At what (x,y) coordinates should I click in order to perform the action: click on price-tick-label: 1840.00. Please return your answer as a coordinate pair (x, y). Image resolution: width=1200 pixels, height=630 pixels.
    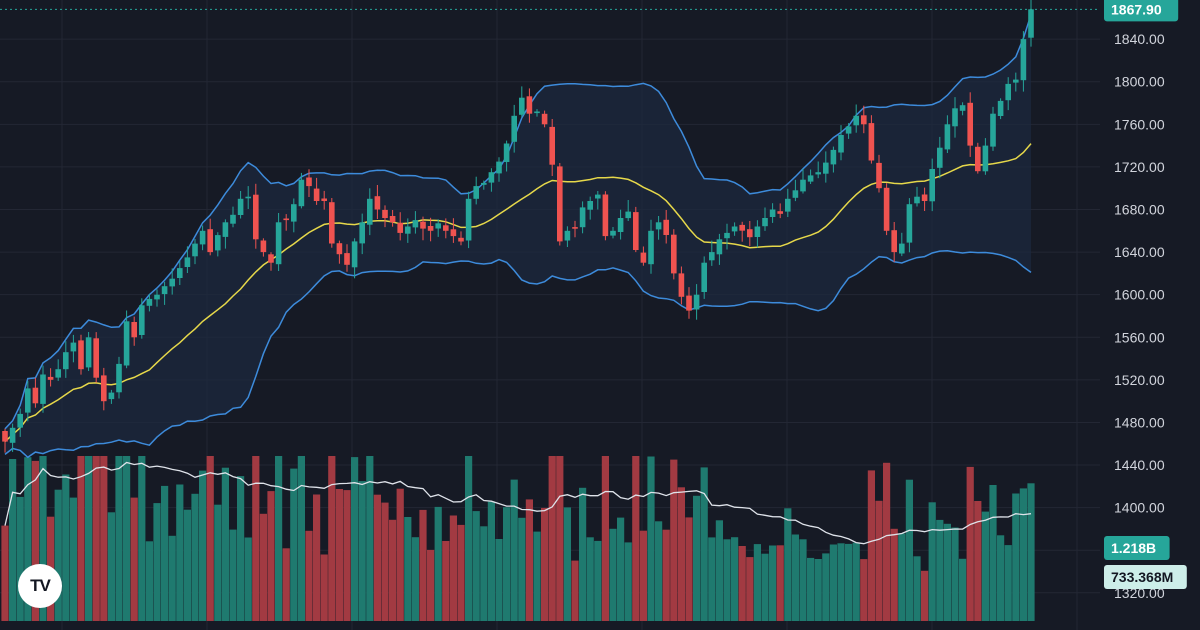
    Looking at the image, I should click on (1139, 39).